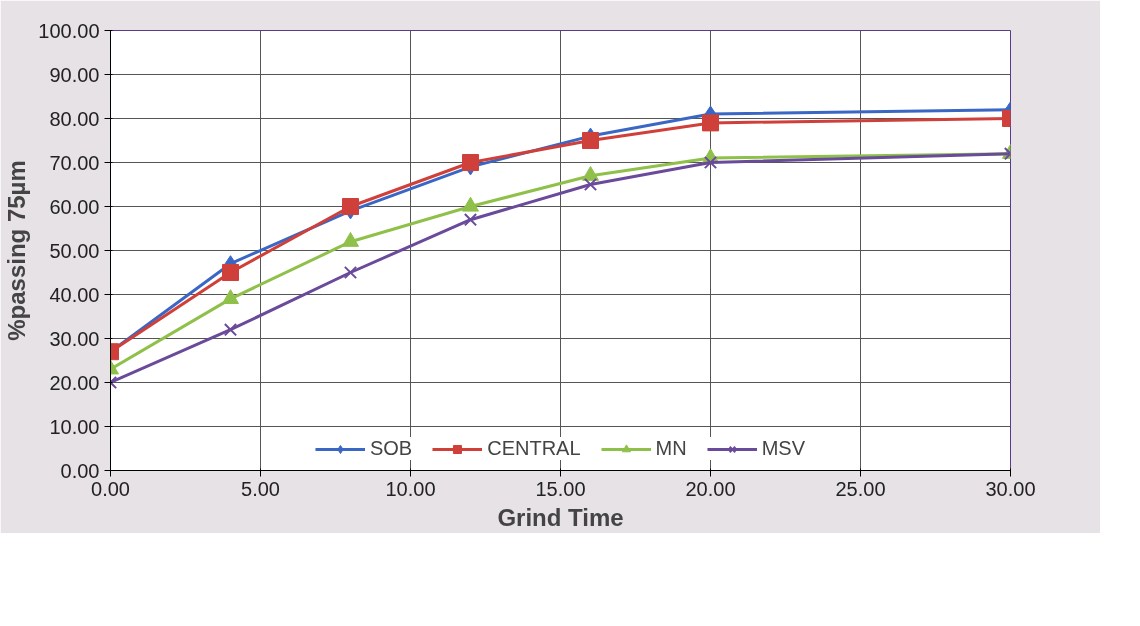 This screenshot has height=626, width=1140. Describe the element at coordinates (74, 294) in the screenshot. I see `y-tick-label: 40.00` at that location.